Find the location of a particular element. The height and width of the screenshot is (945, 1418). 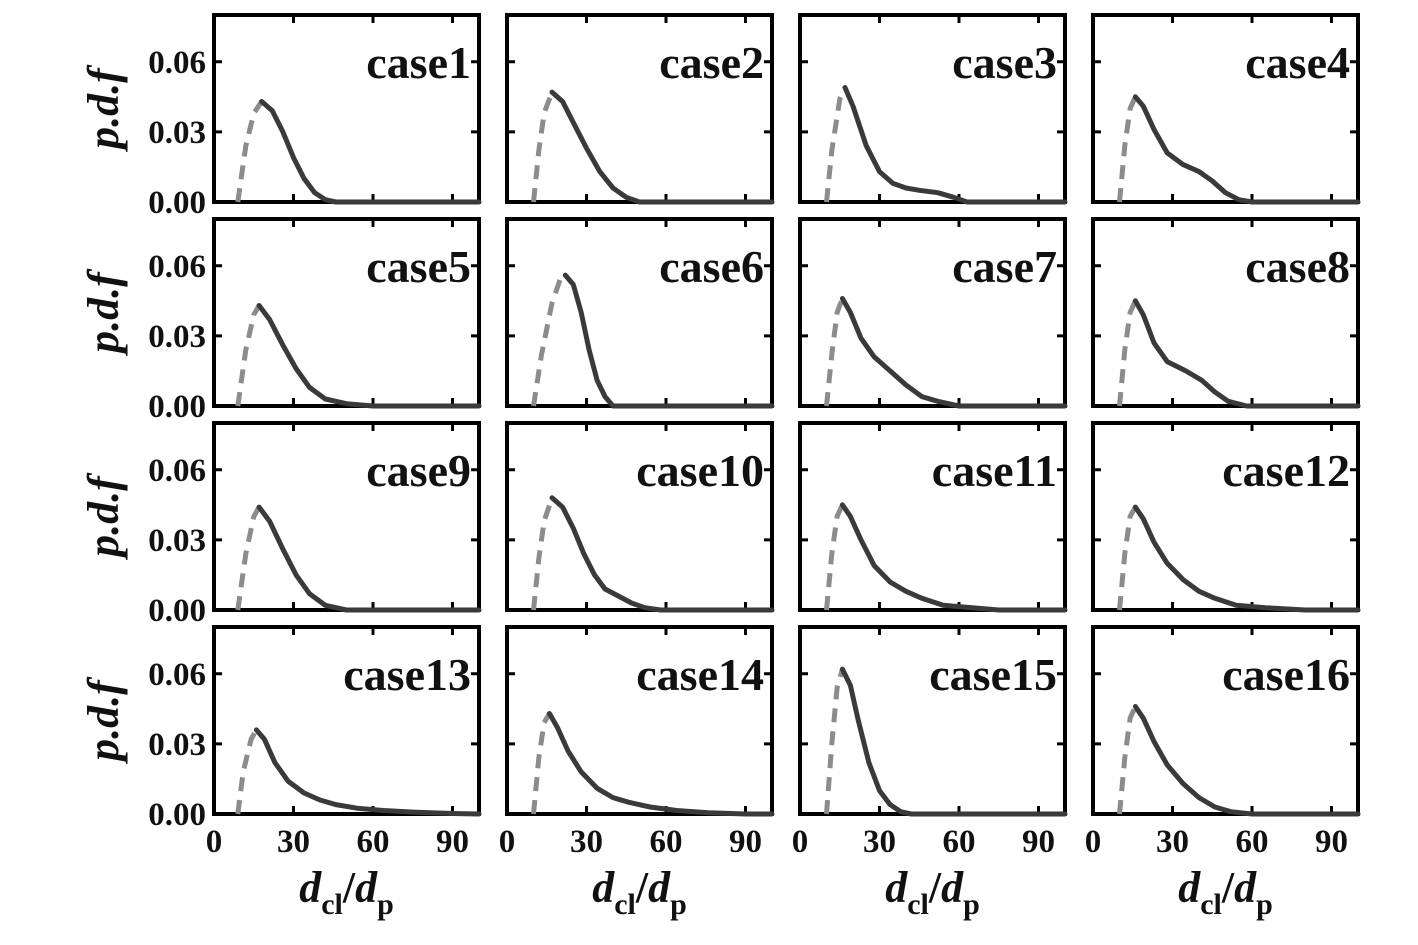

panel-case8: case8 is located at coordinates (1226, 313).